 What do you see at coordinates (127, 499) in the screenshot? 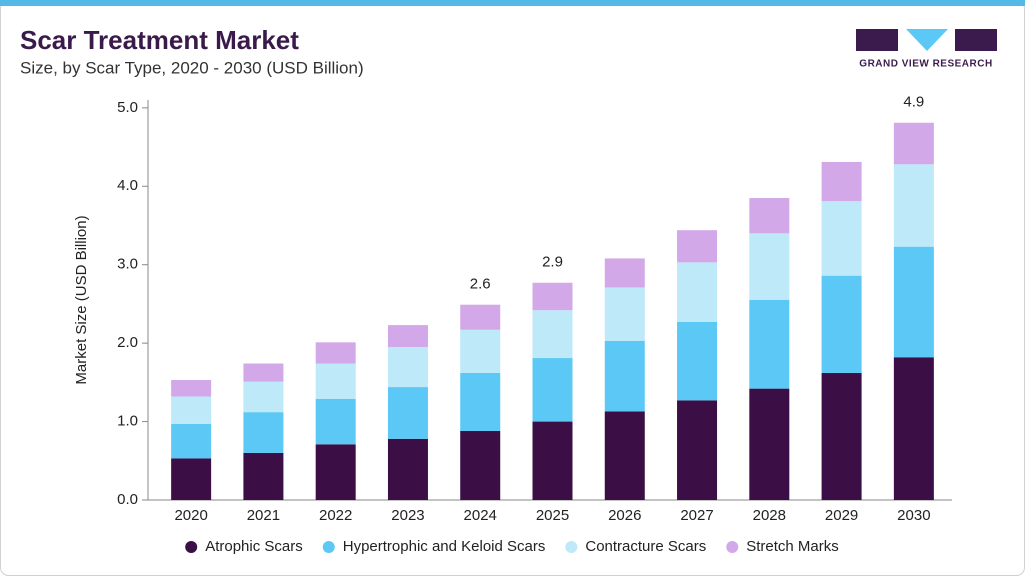
I see `y-tick-label: 0.0` at bounding box center [127, 499].